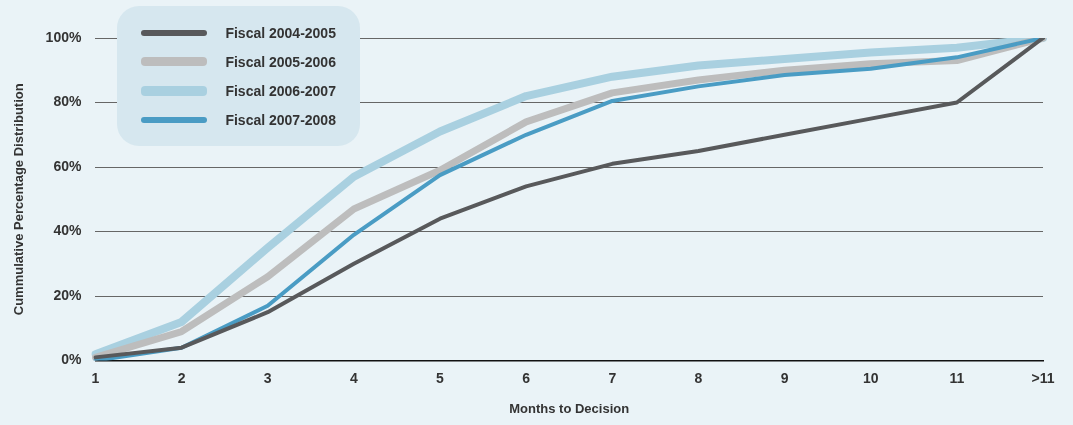 The width and height of the screenshot is (1073, 425). What do you see at coordinates (280, 61) in the screenshot?
I see `legend-label: Fiscal 2005-2006` at bounding box center [280, 61].